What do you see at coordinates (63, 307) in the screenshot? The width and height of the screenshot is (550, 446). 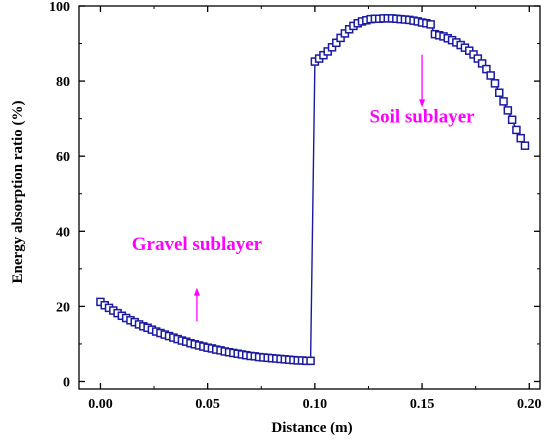 I see `y-tick-label: 20` at bounding box center [63, 307].